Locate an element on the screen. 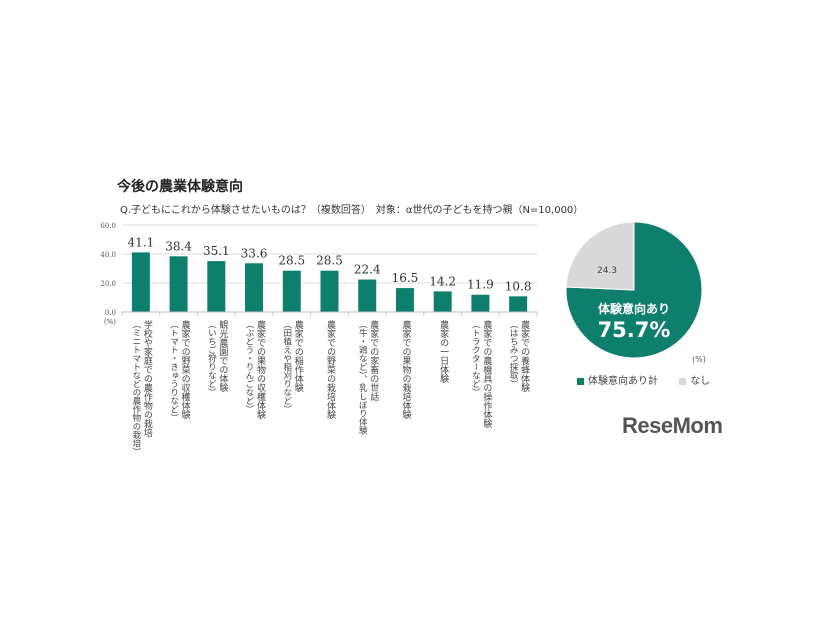  category-line: 農家での農機具の操作体験 is located at coordinates (486, 374).